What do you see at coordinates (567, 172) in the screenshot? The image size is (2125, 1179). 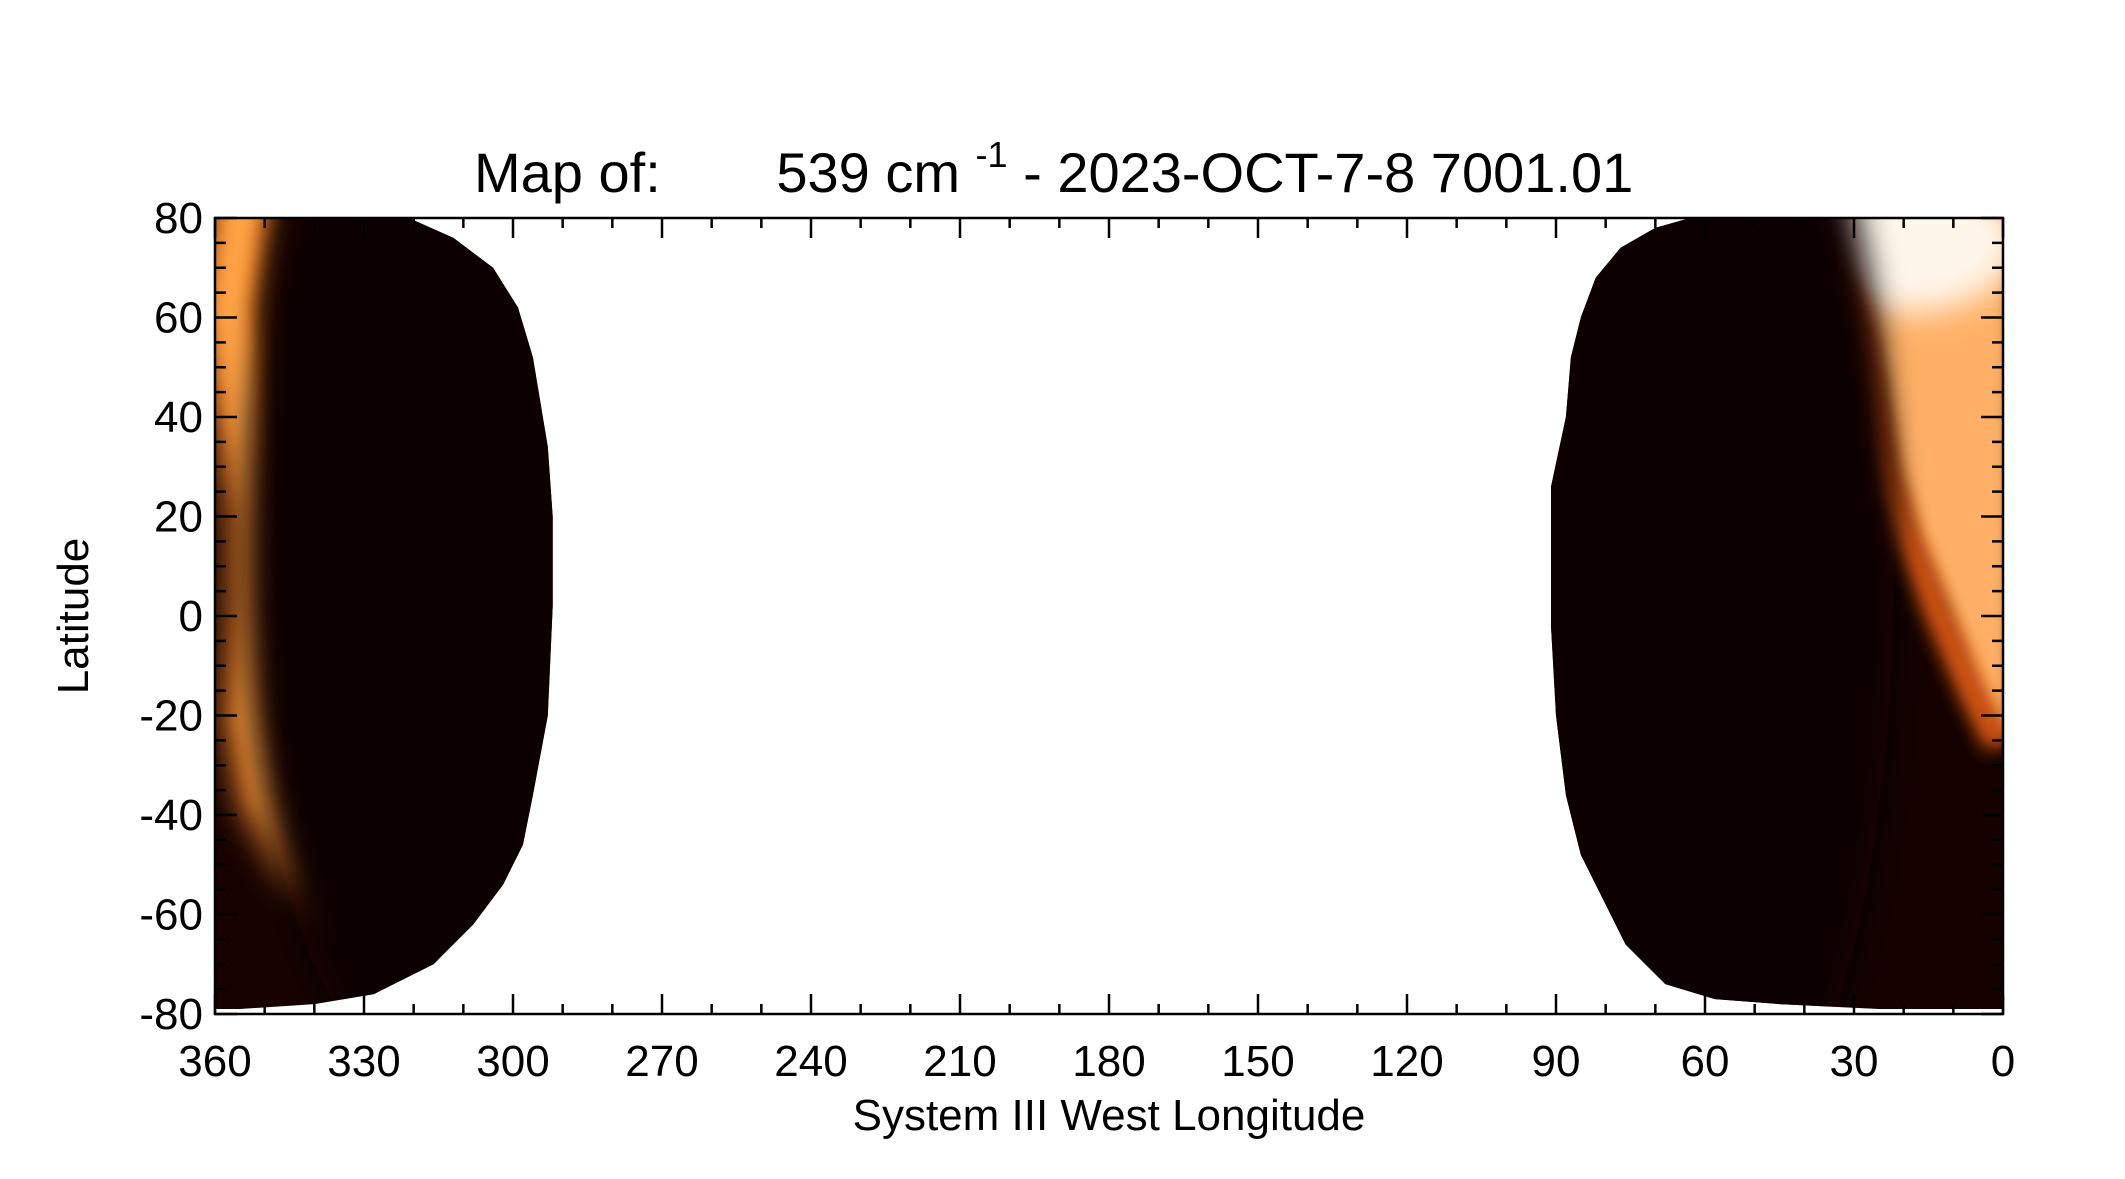 I see `title-prefix: Map of:` at bounding box center [567, 172].